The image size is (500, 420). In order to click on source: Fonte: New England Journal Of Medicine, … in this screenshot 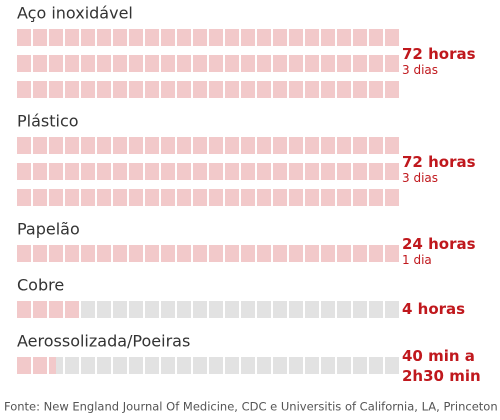, I will do `click(251, 407)`.